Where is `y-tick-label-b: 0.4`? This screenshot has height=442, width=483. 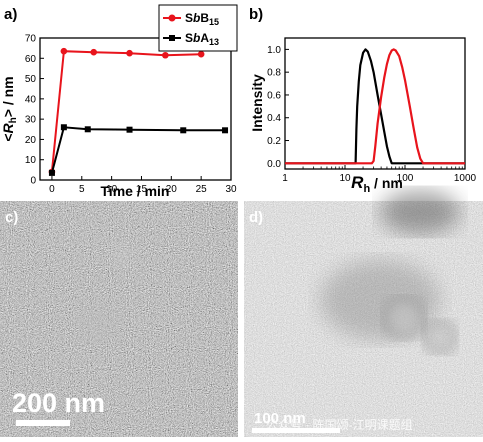 y-tick-label-b: 0.4 is located at coordinates (274, 118).